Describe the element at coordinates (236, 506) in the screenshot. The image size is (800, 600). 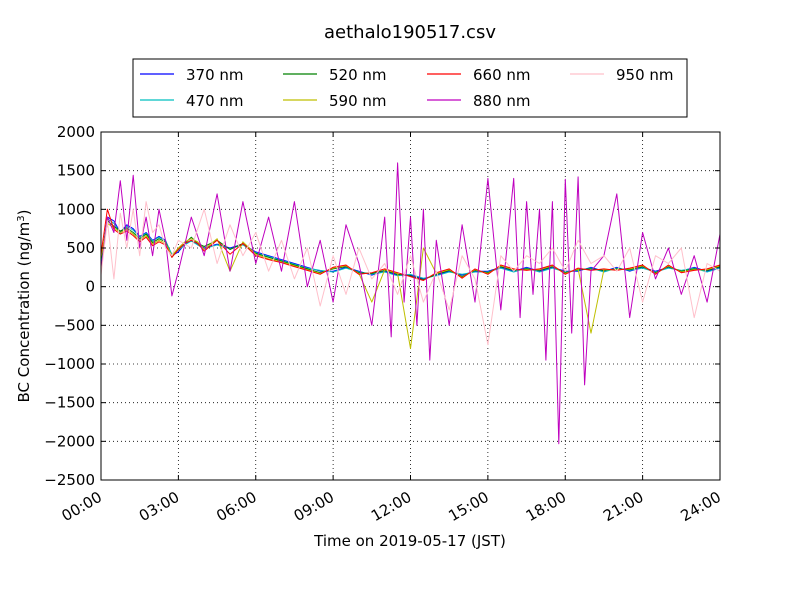
I see `x-tick-label: 06:00` at that location.